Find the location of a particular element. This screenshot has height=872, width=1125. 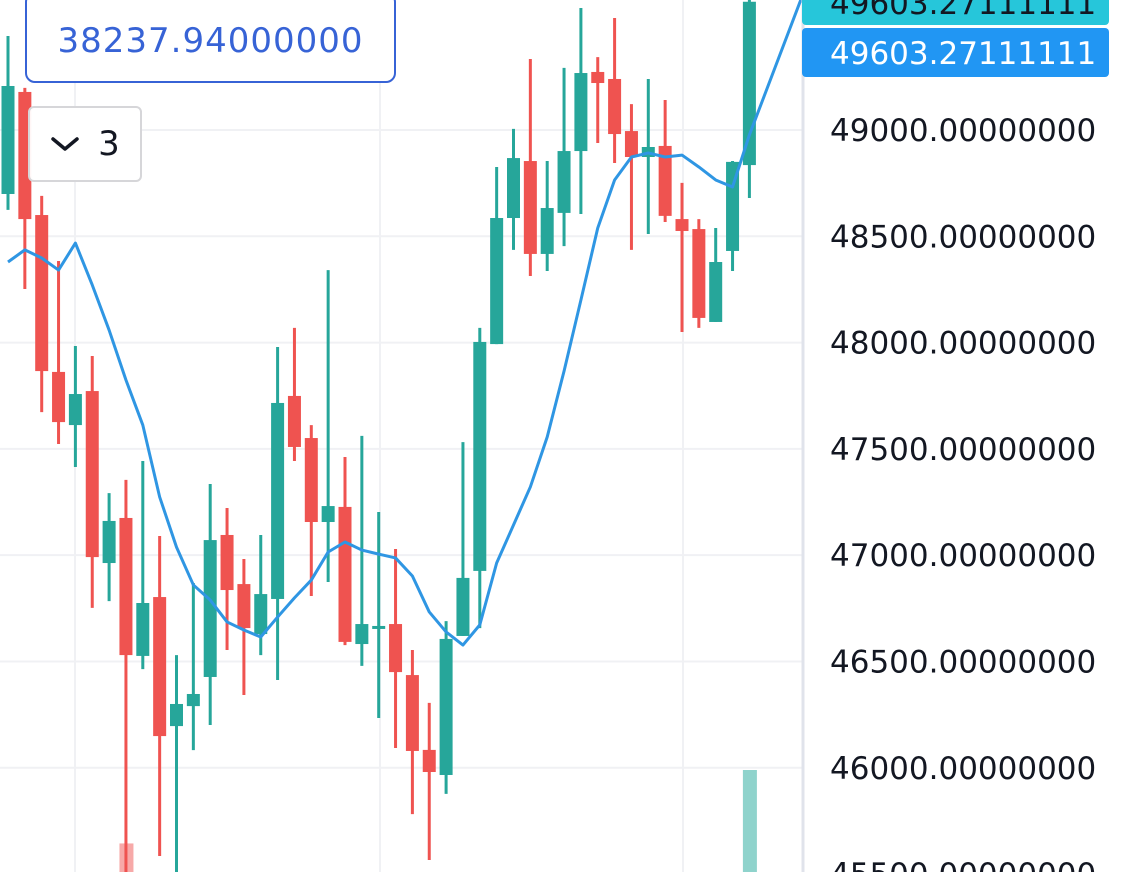

price-tick-label: 46500.00000000 is located at coordinates (963, 662).